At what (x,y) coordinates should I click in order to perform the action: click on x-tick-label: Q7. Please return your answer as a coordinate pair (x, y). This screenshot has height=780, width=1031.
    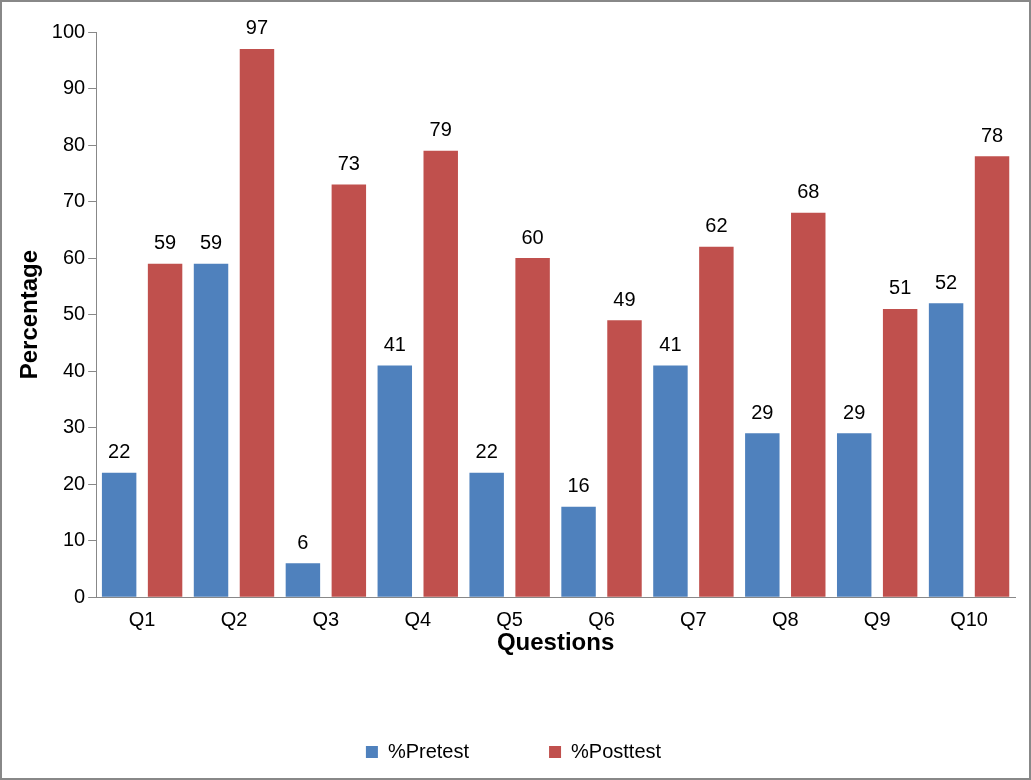
    Looking at the image, I should click on (693, 618).